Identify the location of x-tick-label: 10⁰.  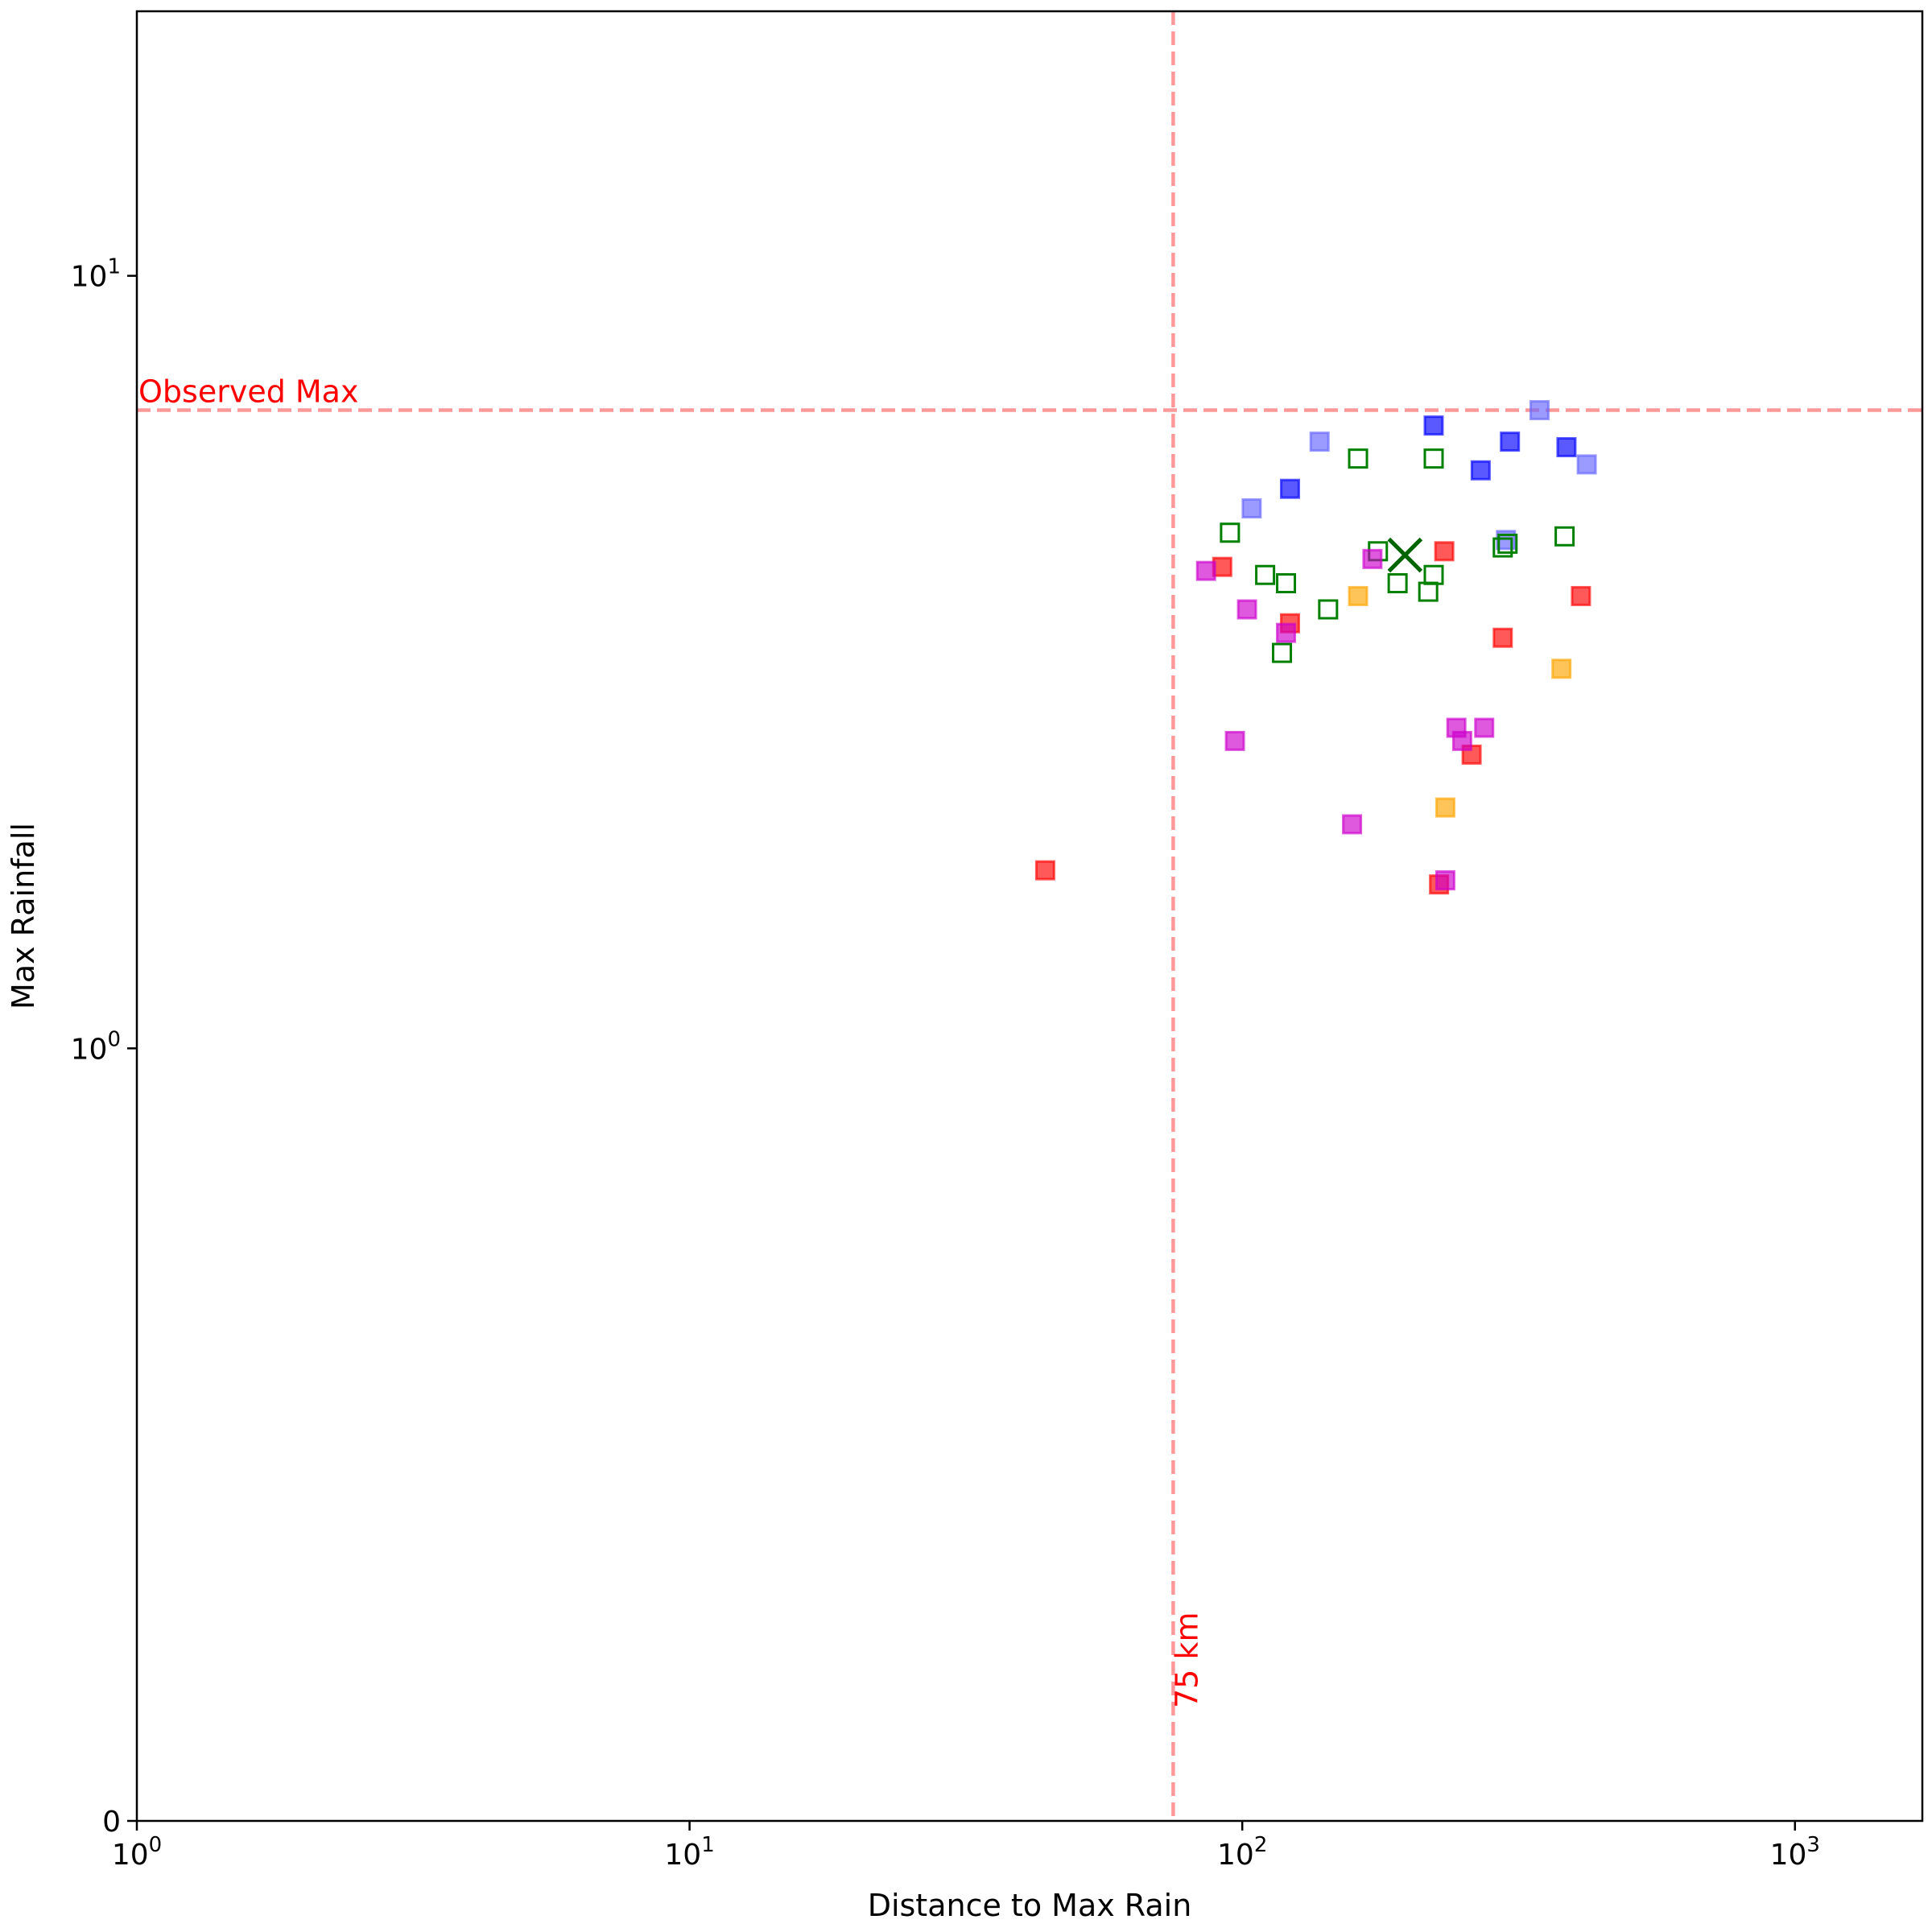
(137, 1852).